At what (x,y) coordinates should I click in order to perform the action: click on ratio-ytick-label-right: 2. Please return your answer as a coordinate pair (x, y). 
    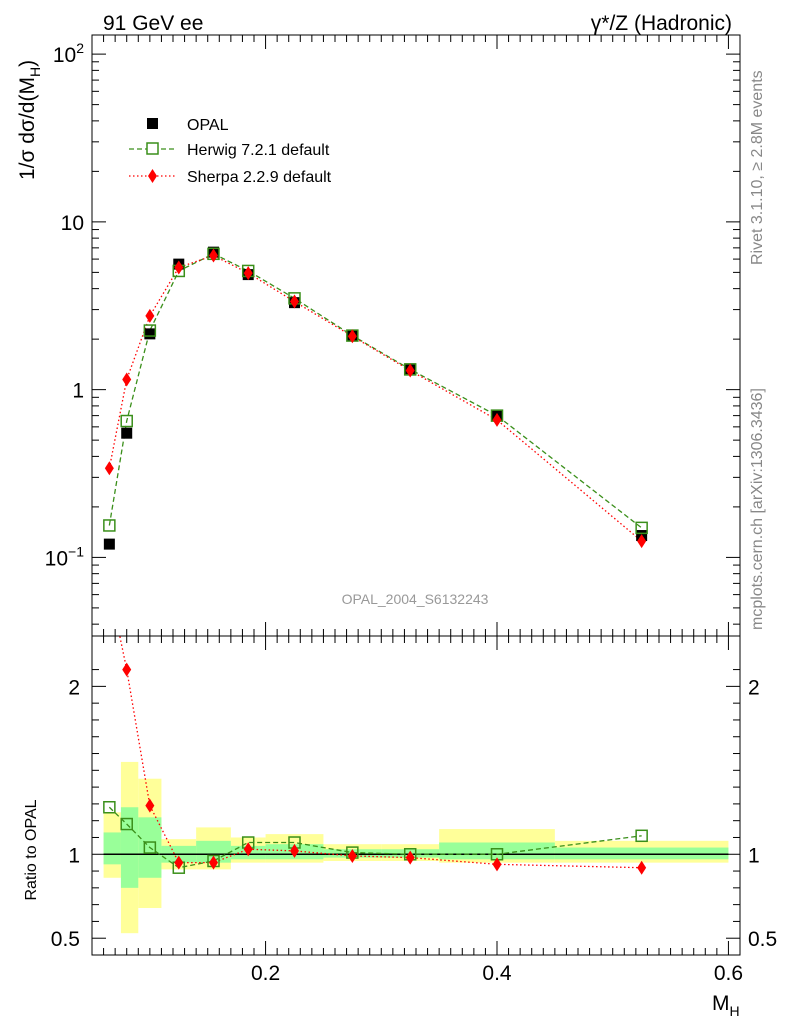
    Looking at the image, I should click on (754, 687).